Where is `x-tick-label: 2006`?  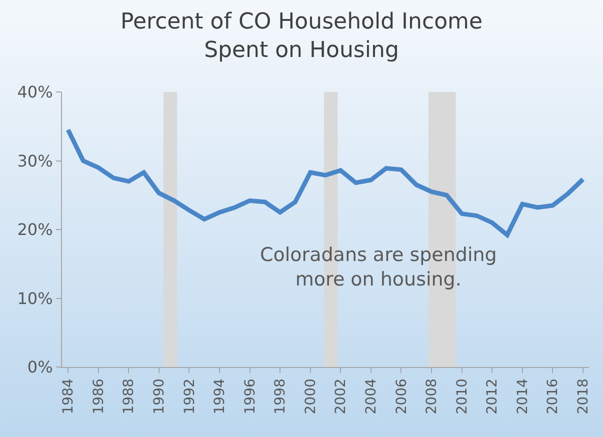 x-tick-label: 2006 is located at coordinates (402, 396).